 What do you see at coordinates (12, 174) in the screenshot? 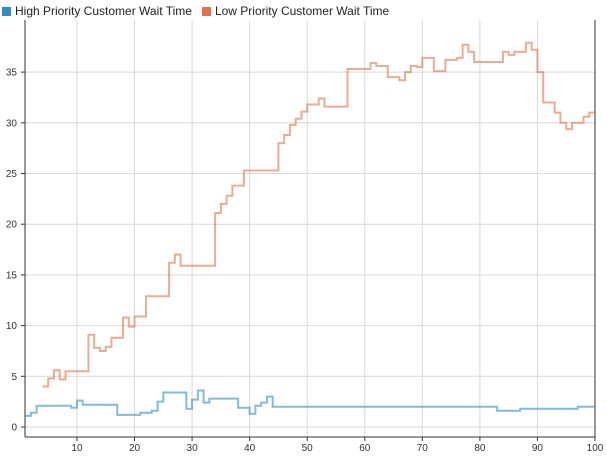
I see `y-tick-label: 25` at bounding box center [12, 174].